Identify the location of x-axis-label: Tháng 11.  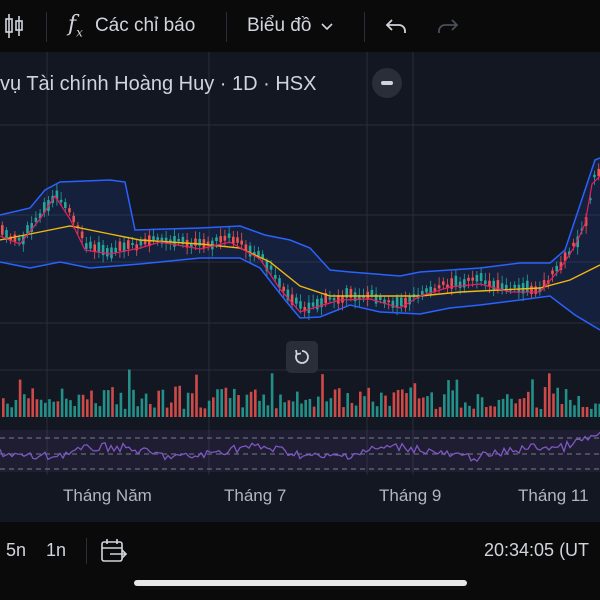
(553, 495).